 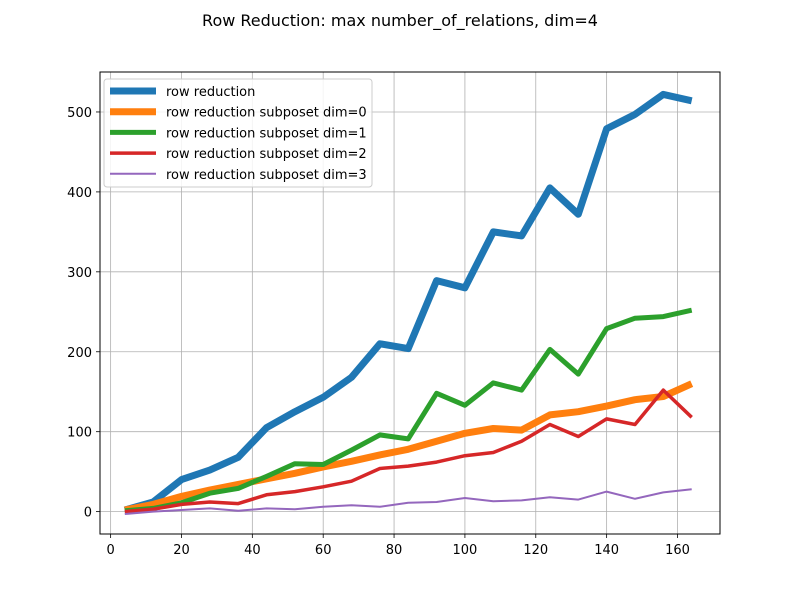 I want to click on y-tick-label: 100, so click(x=79, y=433).